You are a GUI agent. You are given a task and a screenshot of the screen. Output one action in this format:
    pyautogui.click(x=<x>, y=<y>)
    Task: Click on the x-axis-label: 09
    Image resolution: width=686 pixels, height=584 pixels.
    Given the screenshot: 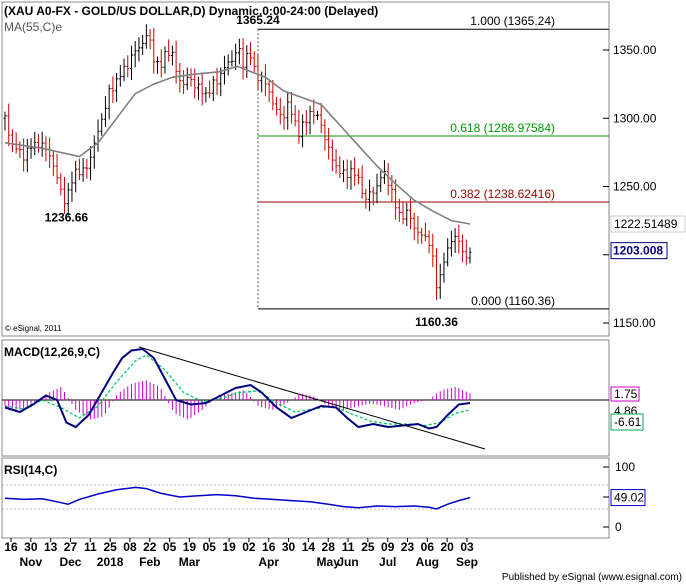 What is the action you would take?
    pyautogui.click(x=388, y=547)
    